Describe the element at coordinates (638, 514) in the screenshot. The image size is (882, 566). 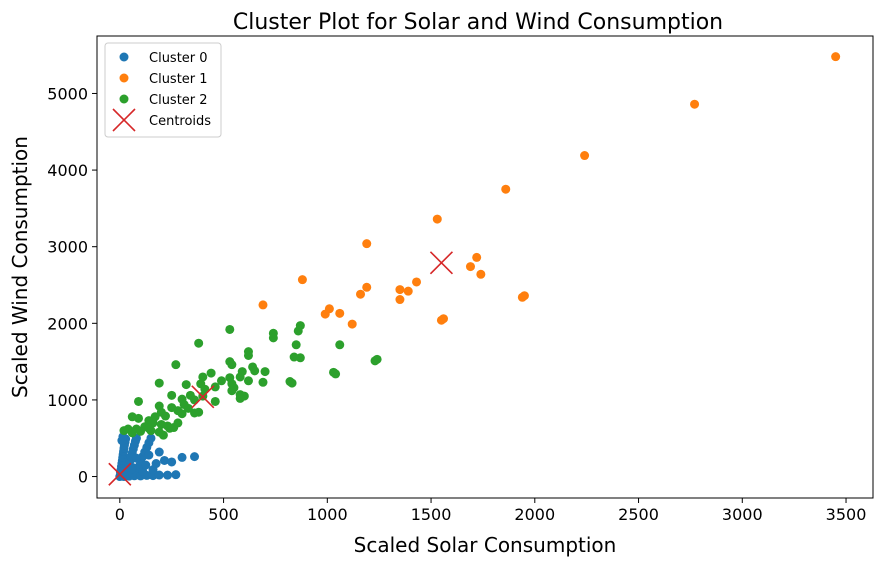
I see `x-tick-label: 2500` at that location.